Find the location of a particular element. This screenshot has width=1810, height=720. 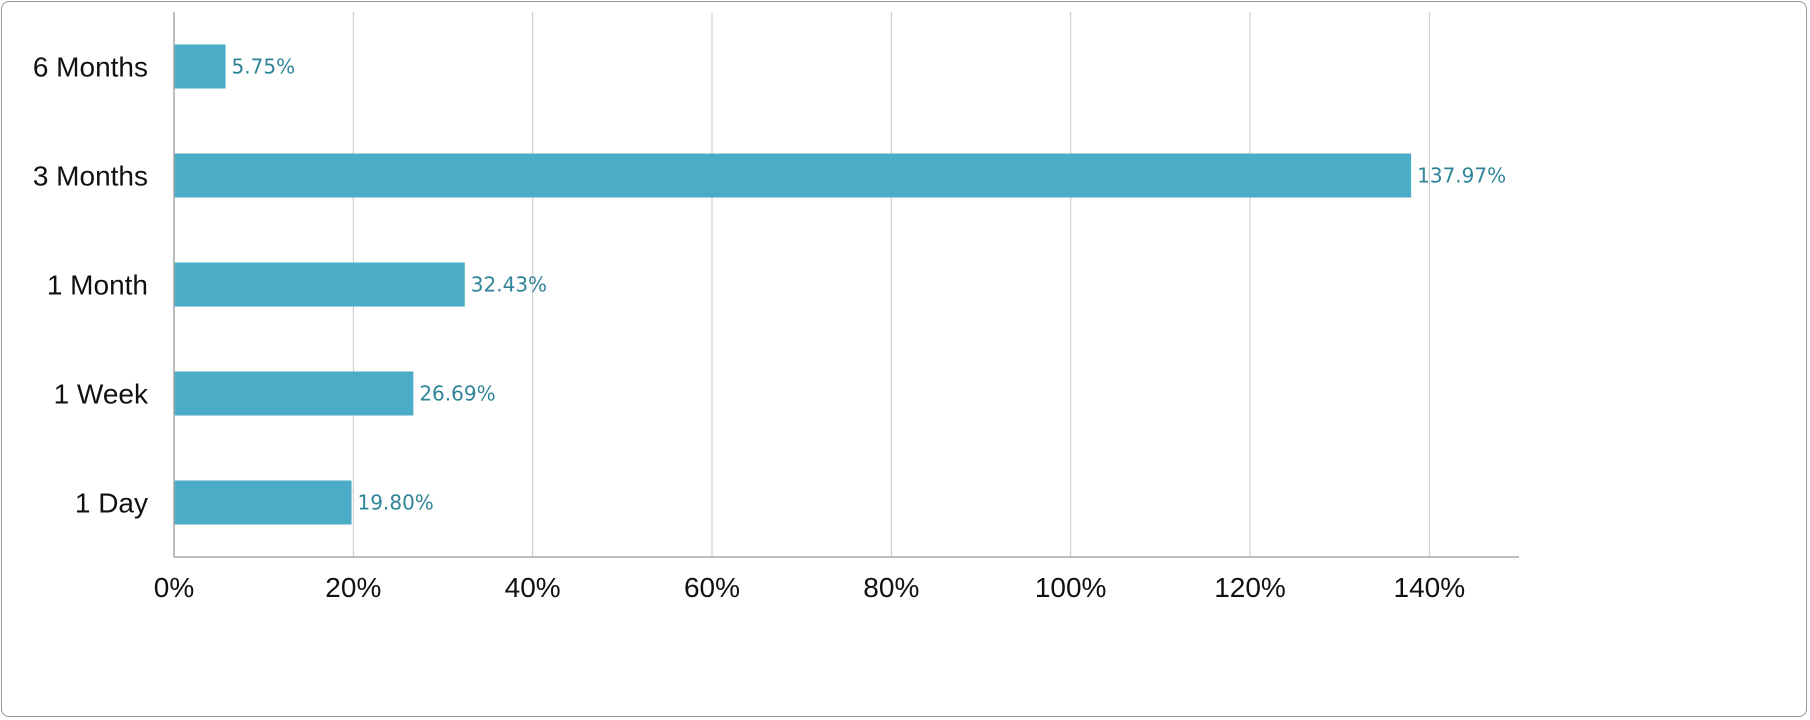

category-label: 1 Month is located at coordinates (97, 285).